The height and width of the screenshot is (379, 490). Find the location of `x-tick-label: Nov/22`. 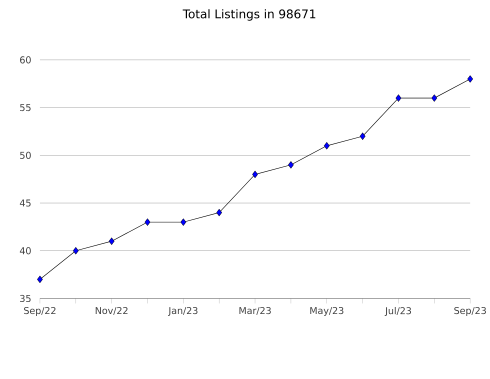

x-tick-label: Nov/22 is located at coordinates (112, 310).